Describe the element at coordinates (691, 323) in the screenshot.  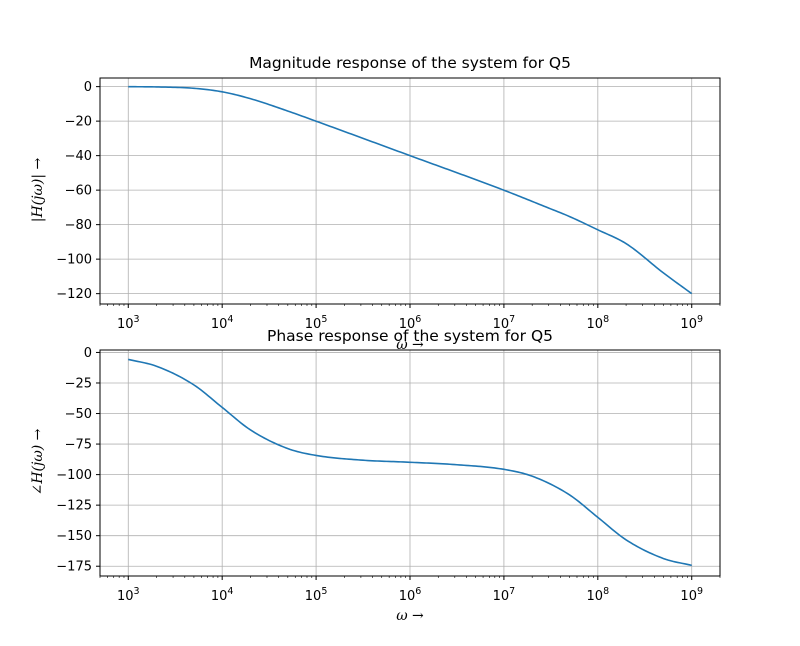
I see `magnitude-x-tick-label: 10⁹` at that location.